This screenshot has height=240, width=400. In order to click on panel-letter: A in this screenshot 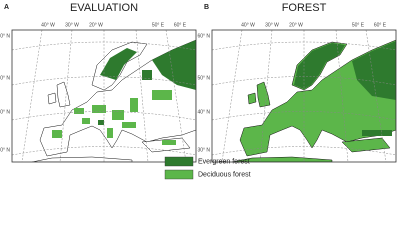, I will do `click(6, 7)`.